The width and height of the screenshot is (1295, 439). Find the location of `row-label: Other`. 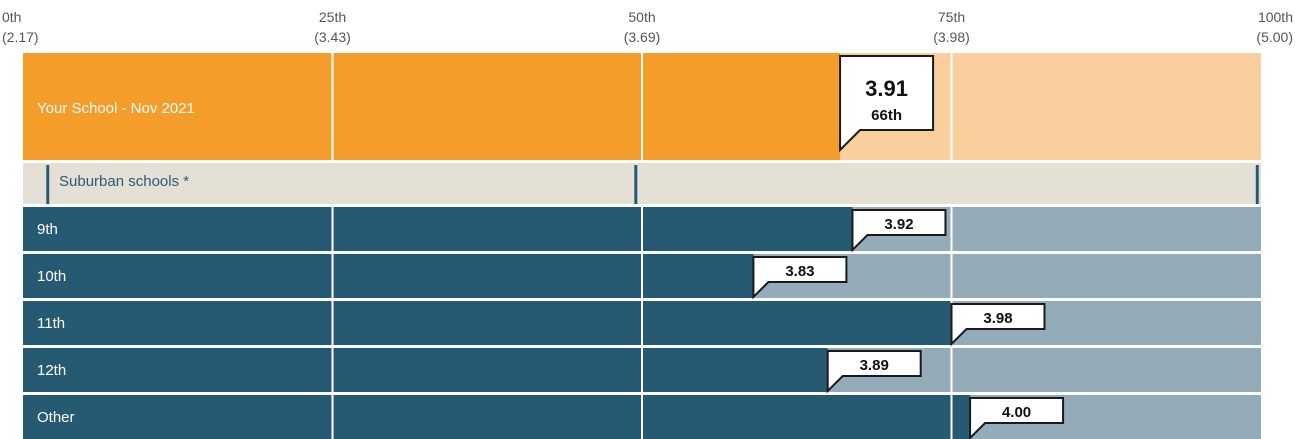

row-label: Other is located at coordinates (56, 417).